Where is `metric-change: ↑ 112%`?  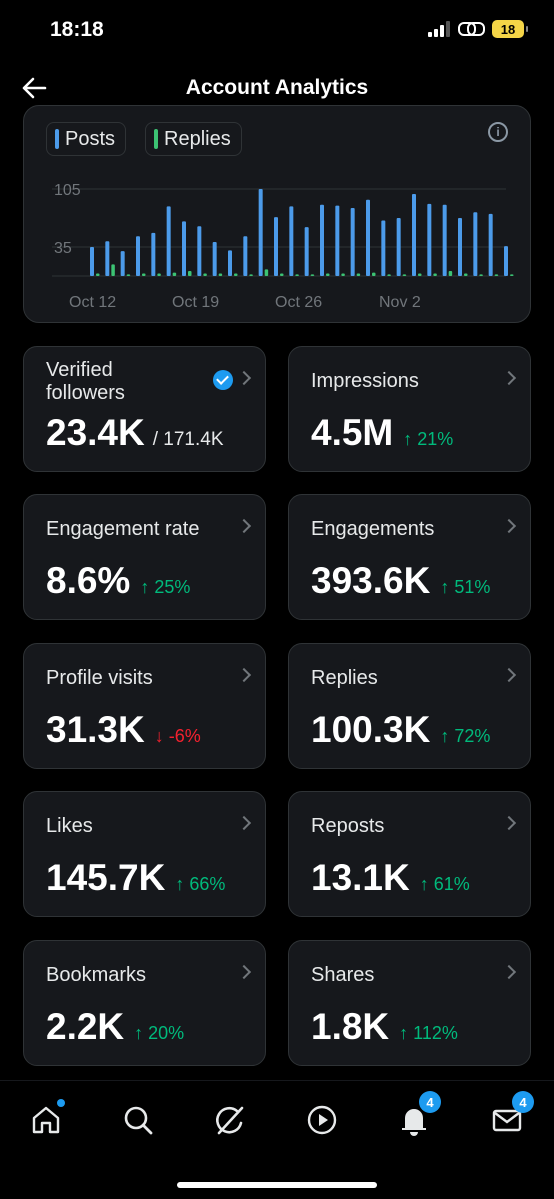 metric-change: ↑ 112% is located at coordinates (428, 1033).